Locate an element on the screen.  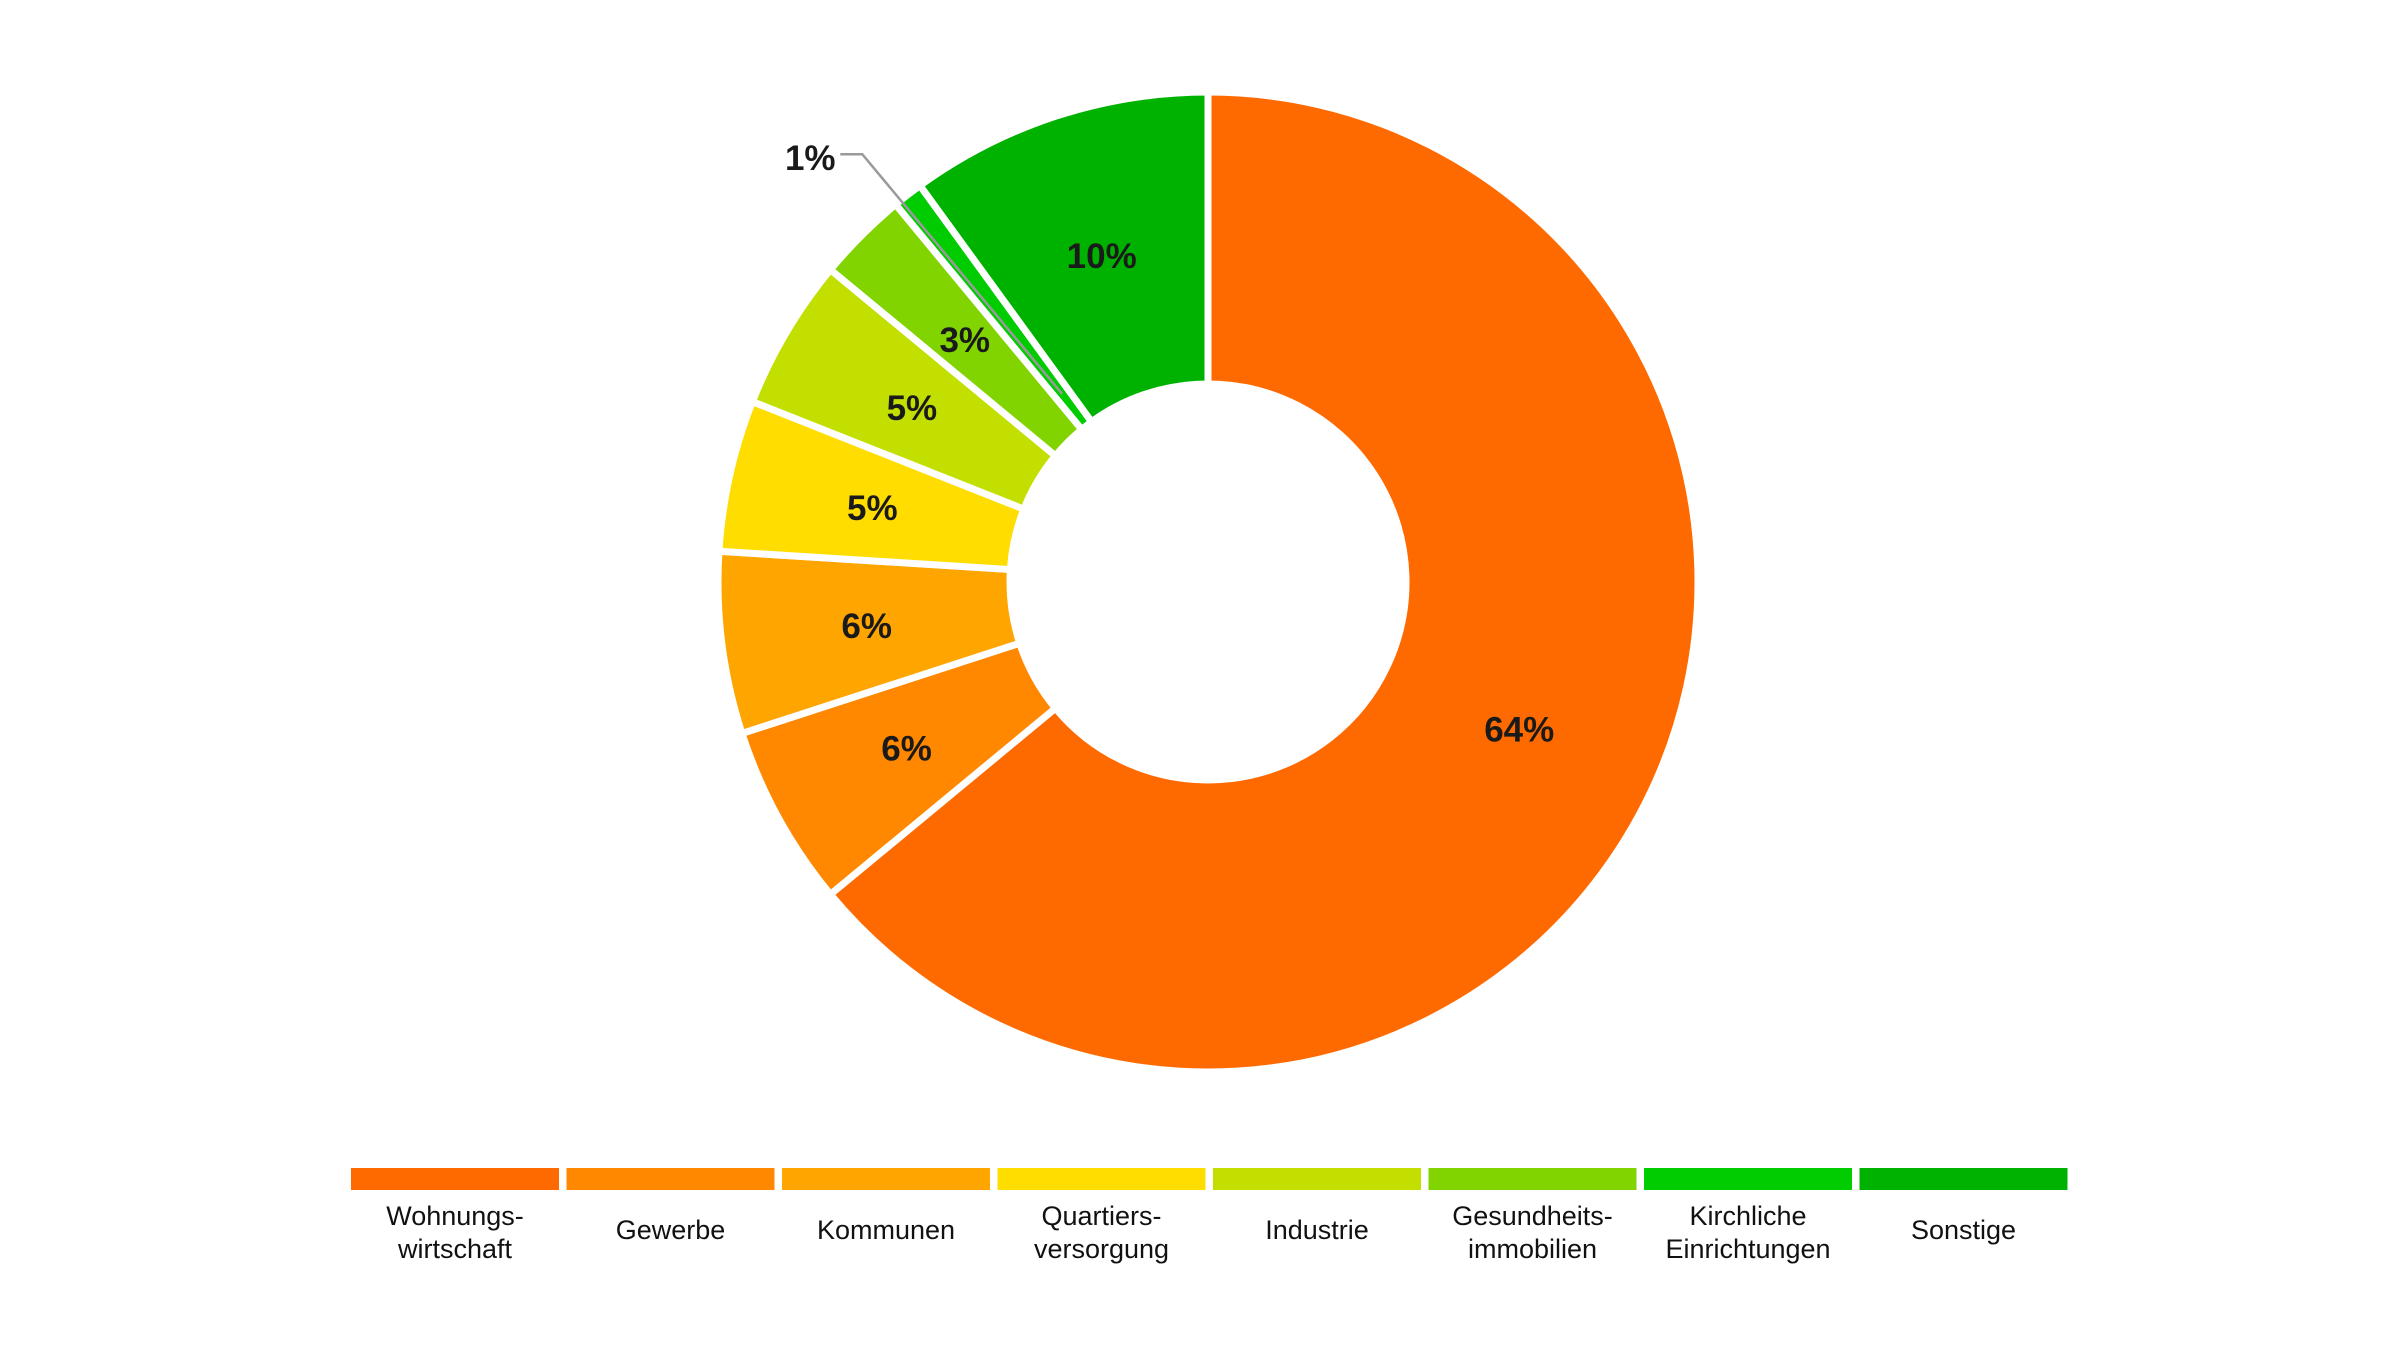
legend-item-industrie: Industrie is located at coordinates (1317, 1206).